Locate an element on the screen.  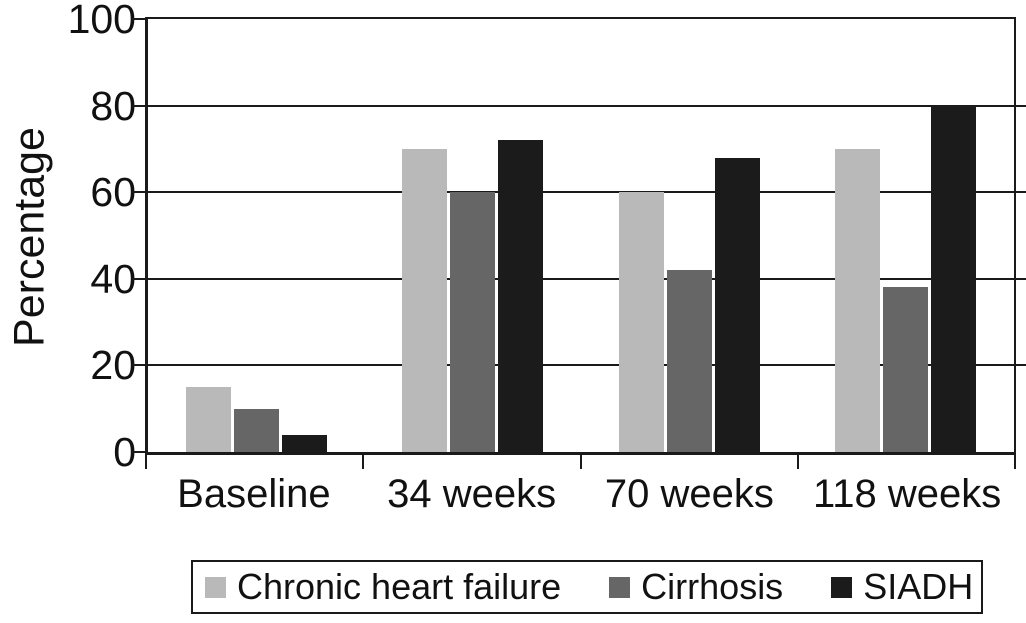
y-tick-label: 0 is located at coordinates (124, 452).